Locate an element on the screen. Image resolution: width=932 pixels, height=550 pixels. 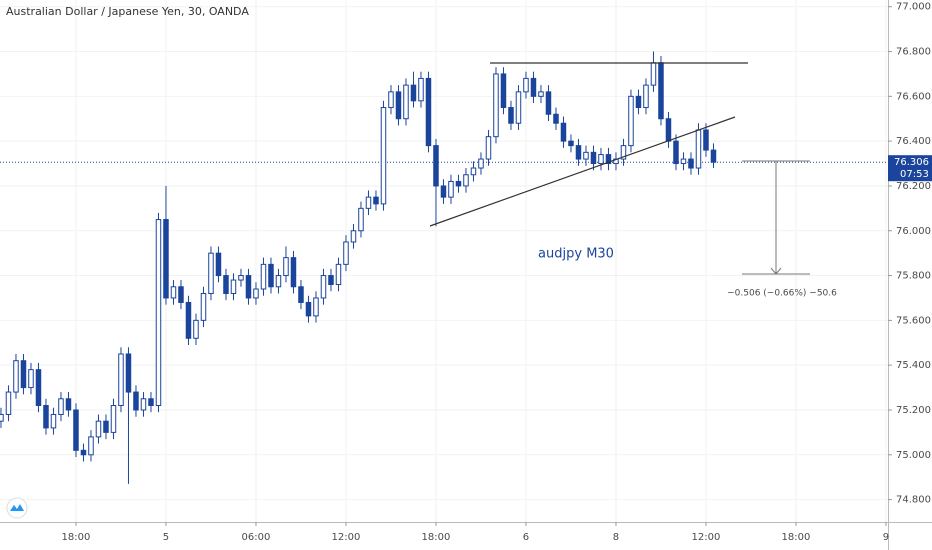
y-tick-label: 75.200 is located at coordinates (913, 410).